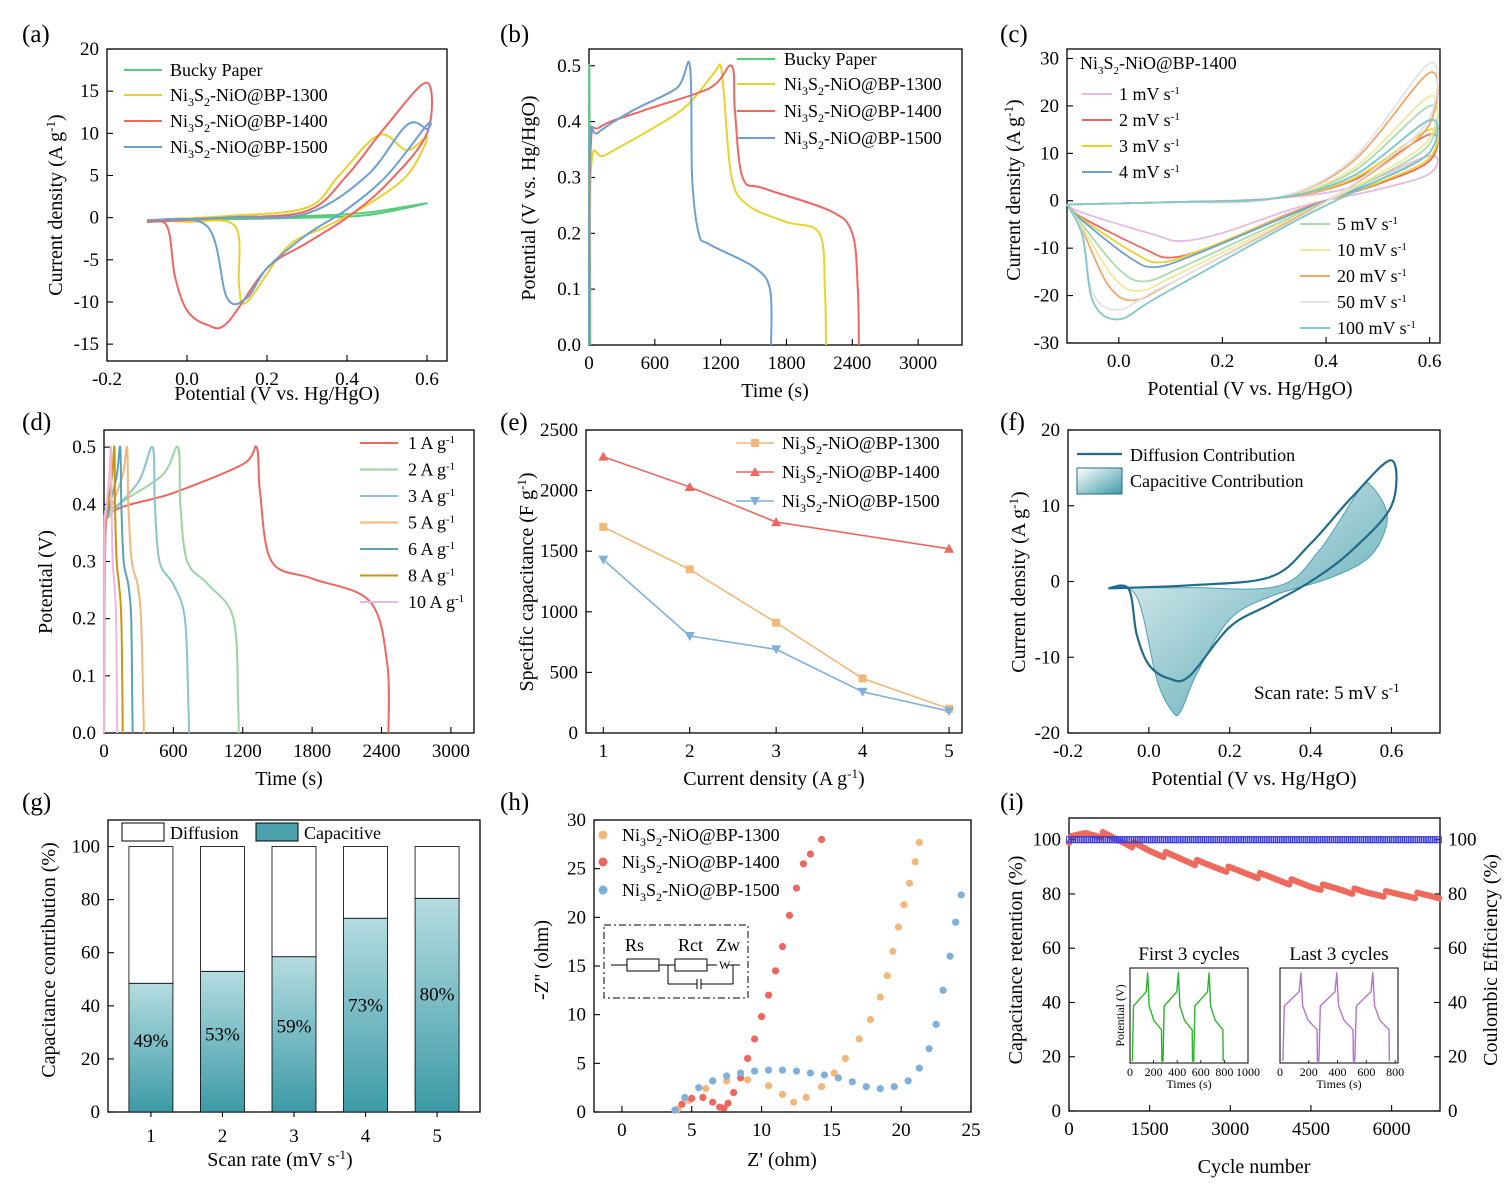 Image resolution: width=1508 pixels, height=1185 pixels. I want to click on legend-marker, so click(755, 471).